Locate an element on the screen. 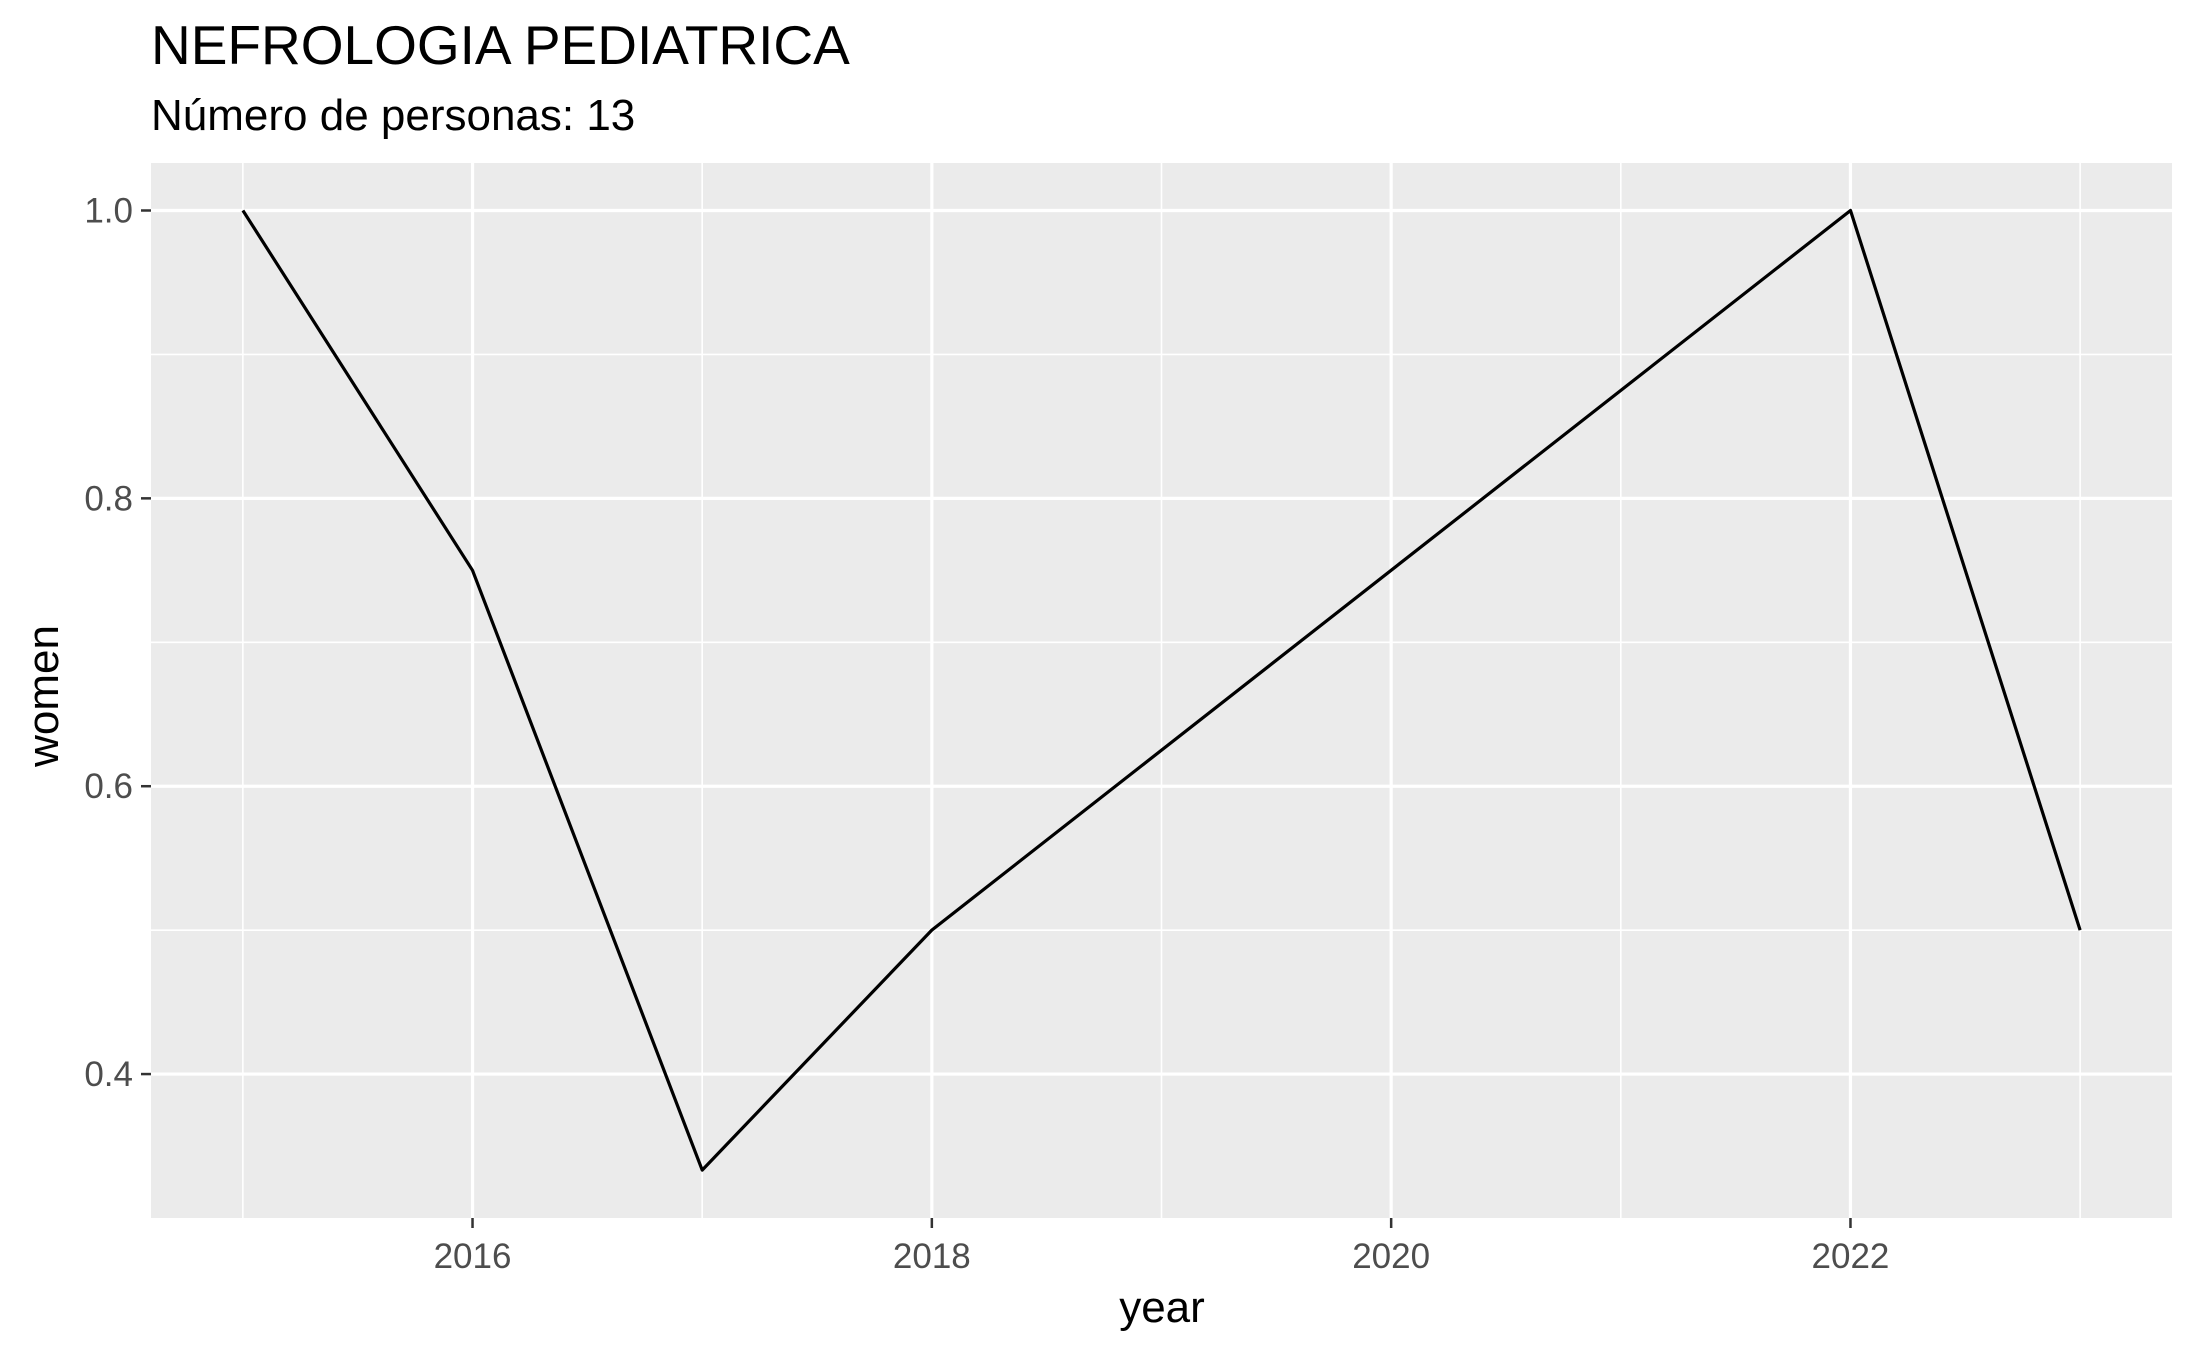 The width and height of the screenshot is (2187, 1350). y-tick-label: 0.6 is located at coordinates (108, 786).